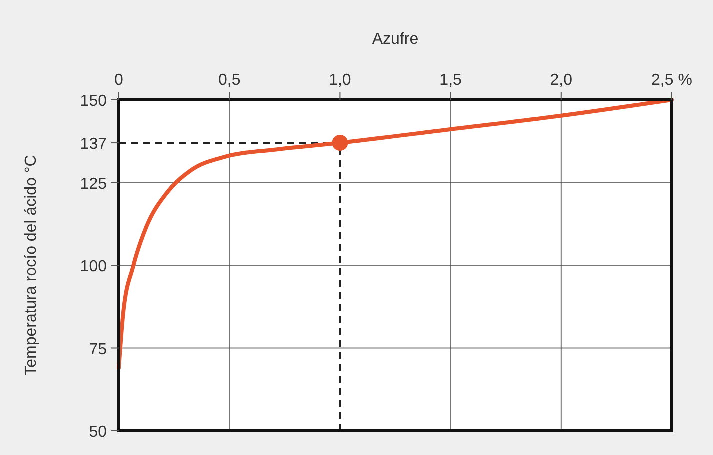 The height and width of the screenshot is (455, 713). What do you see at coordinates (561, 80) in the screenshot?
I see `x-tick-label: 2,0` at bounding box center [561, 80].